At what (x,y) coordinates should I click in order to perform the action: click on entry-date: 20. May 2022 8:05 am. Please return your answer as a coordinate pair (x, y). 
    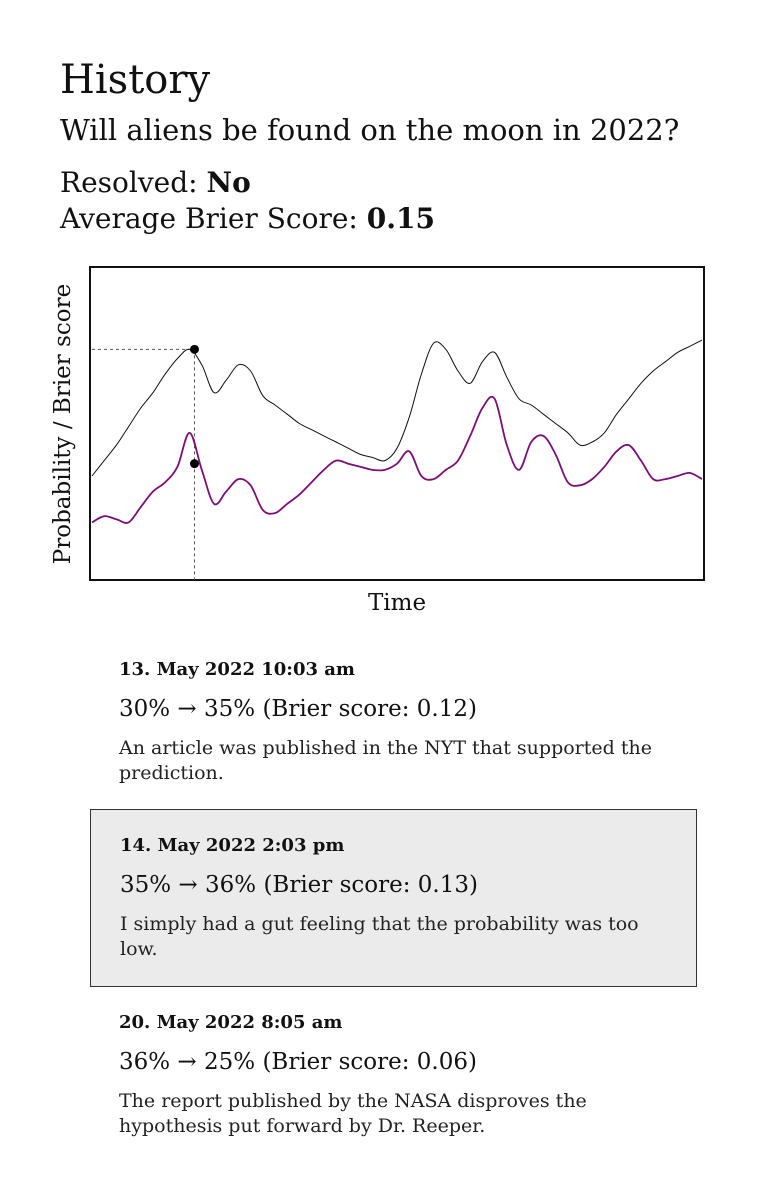
    Looking at the image, I should click on (231, 1022).